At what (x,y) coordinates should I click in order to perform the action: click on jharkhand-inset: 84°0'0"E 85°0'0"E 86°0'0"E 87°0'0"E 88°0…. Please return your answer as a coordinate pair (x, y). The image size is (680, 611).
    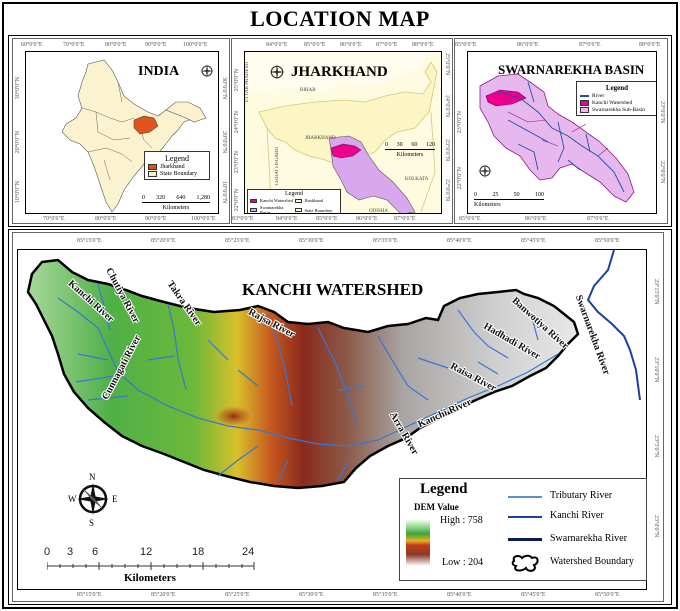
    Looking at the image, I should click on (342, 131).